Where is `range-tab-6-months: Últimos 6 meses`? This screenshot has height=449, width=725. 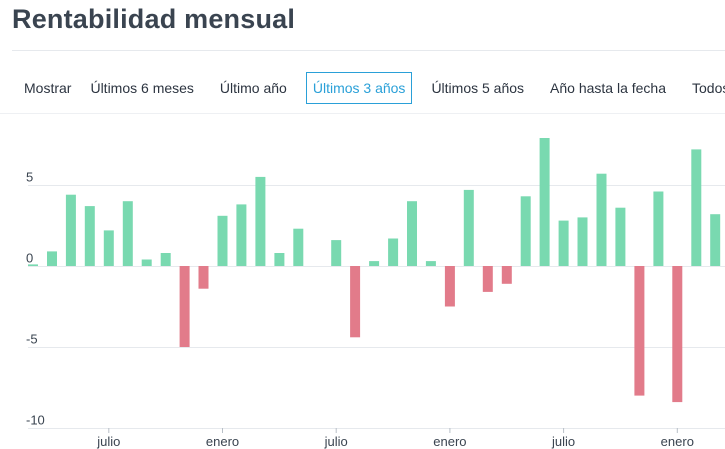
range-tab-6-months: Últimos 6 meses is located at coordinates (142, 88).